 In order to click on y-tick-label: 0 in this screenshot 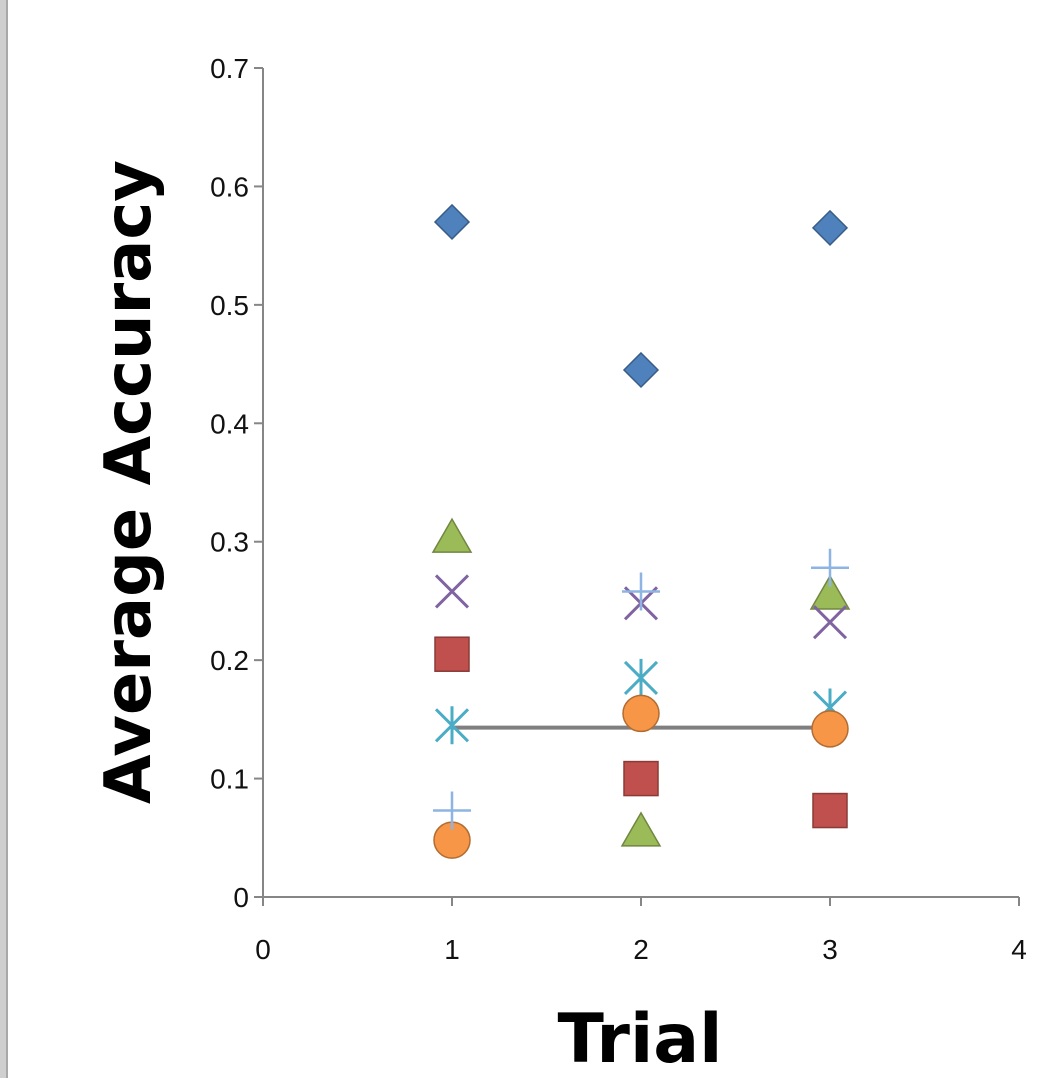, I will do `click(241, 897)`.